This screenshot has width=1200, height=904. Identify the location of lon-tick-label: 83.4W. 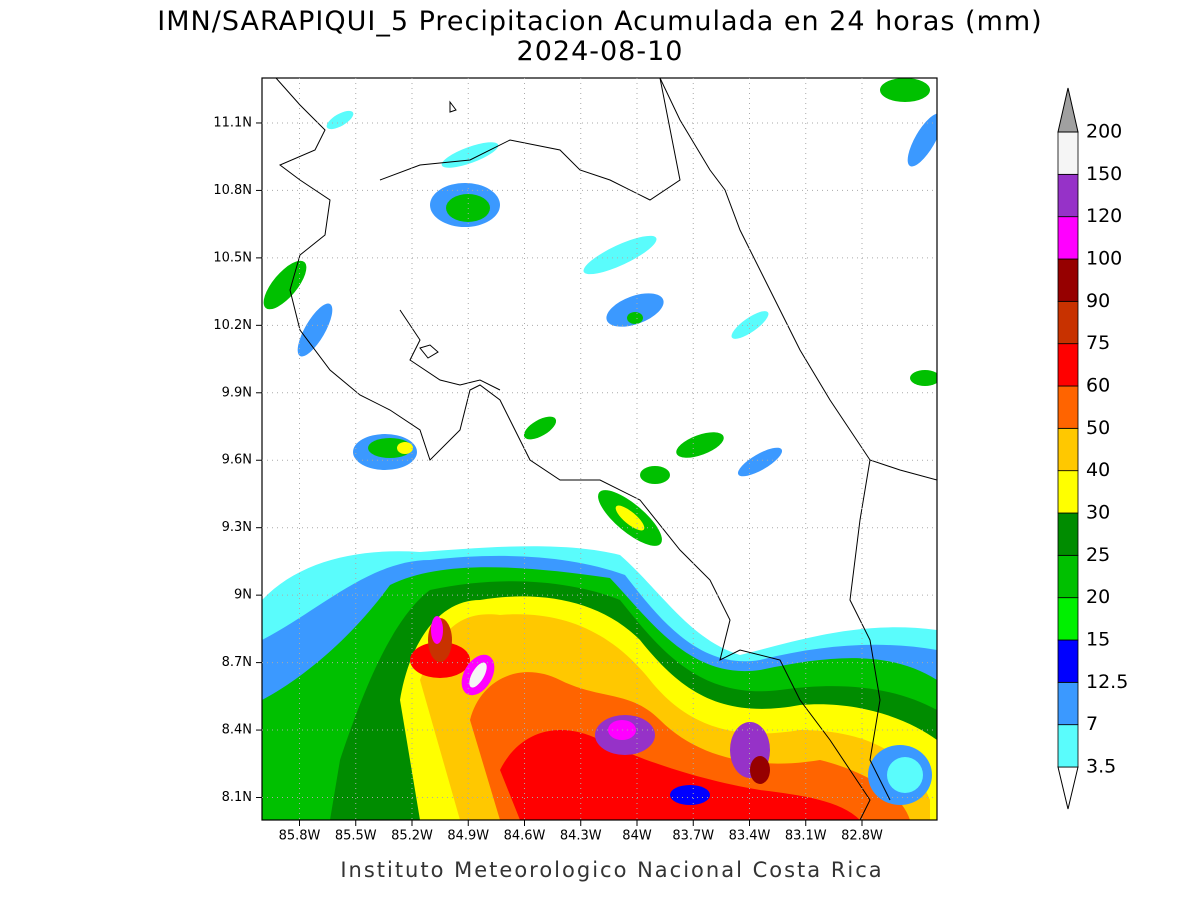
(750, 836).